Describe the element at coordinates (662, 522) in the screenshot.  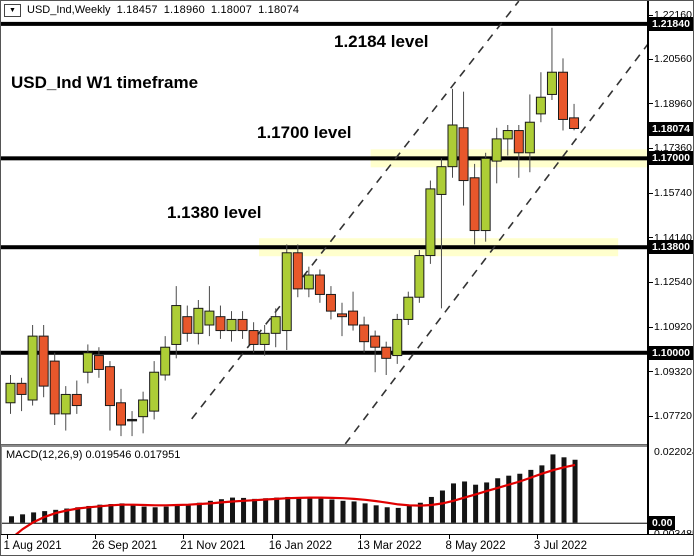
I see `macd-zero-badge: 0.00` at that location.